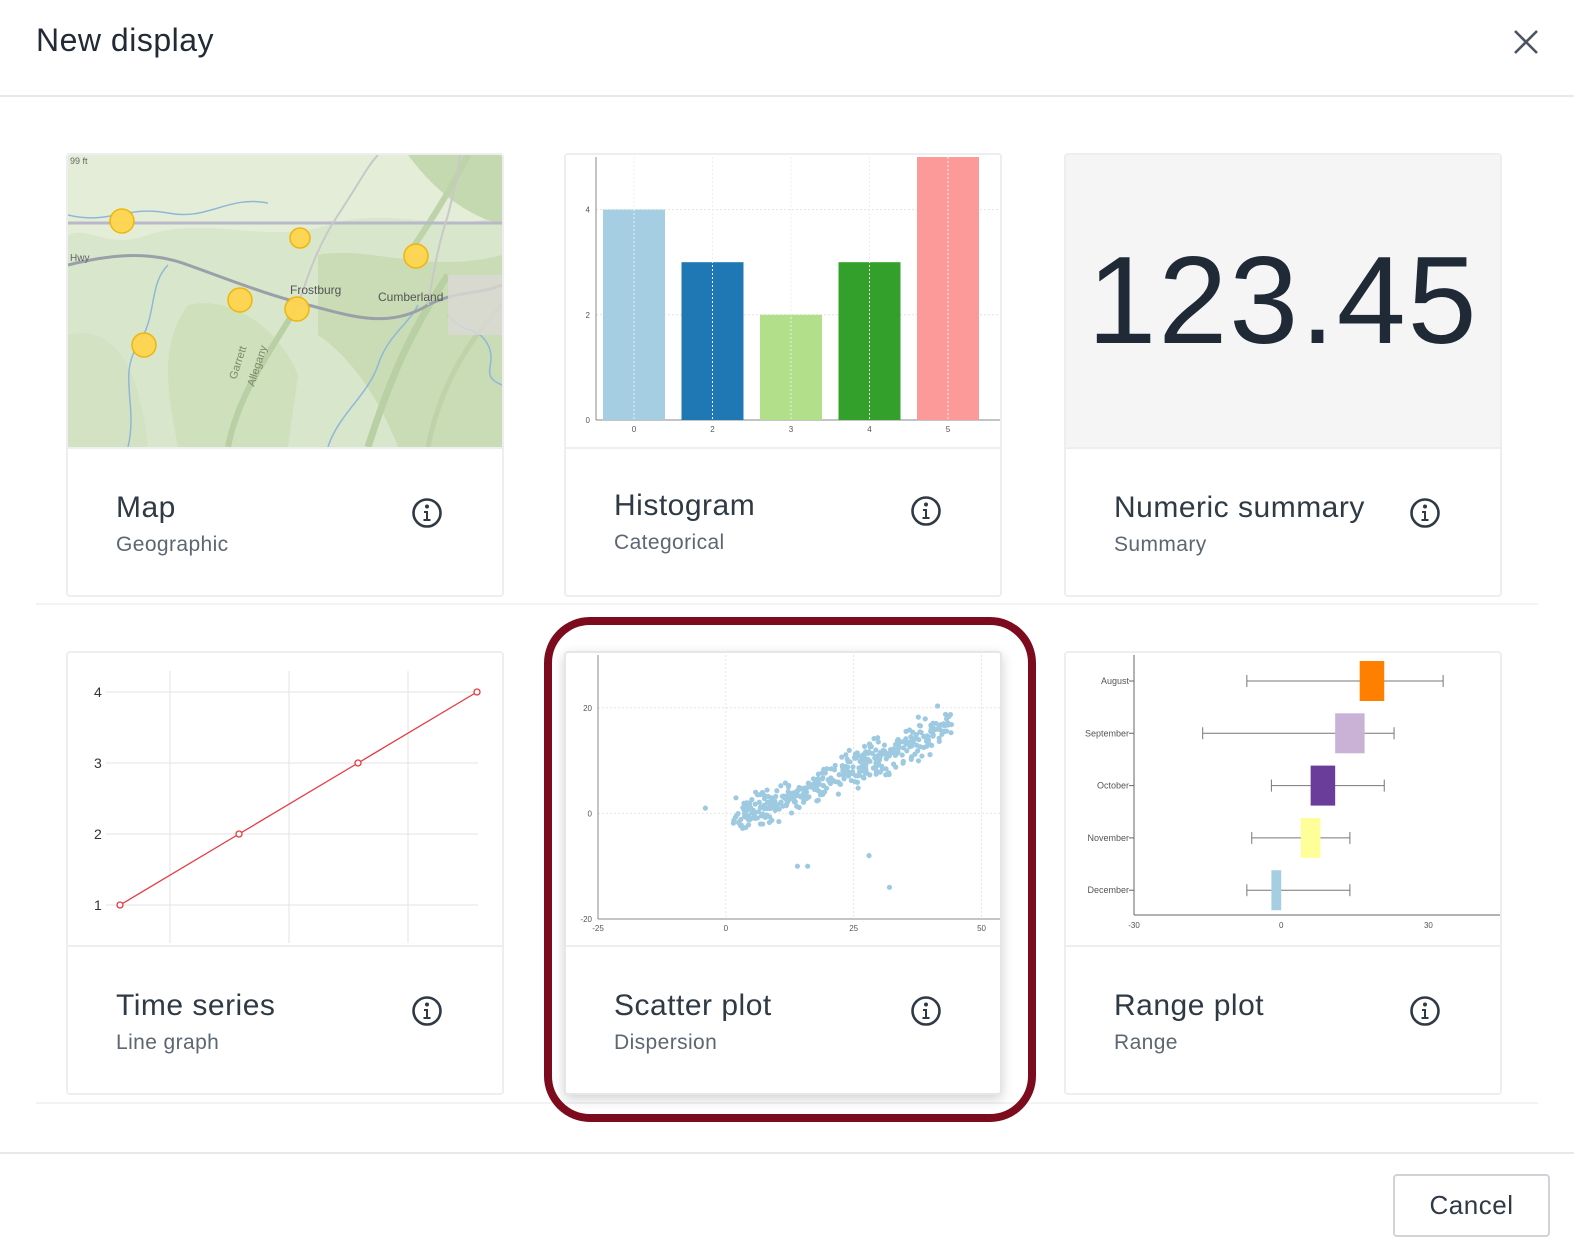  Describe the element at coordinates (1108, 890) in the screenshot. I see `y-tick-label: December` at that location.